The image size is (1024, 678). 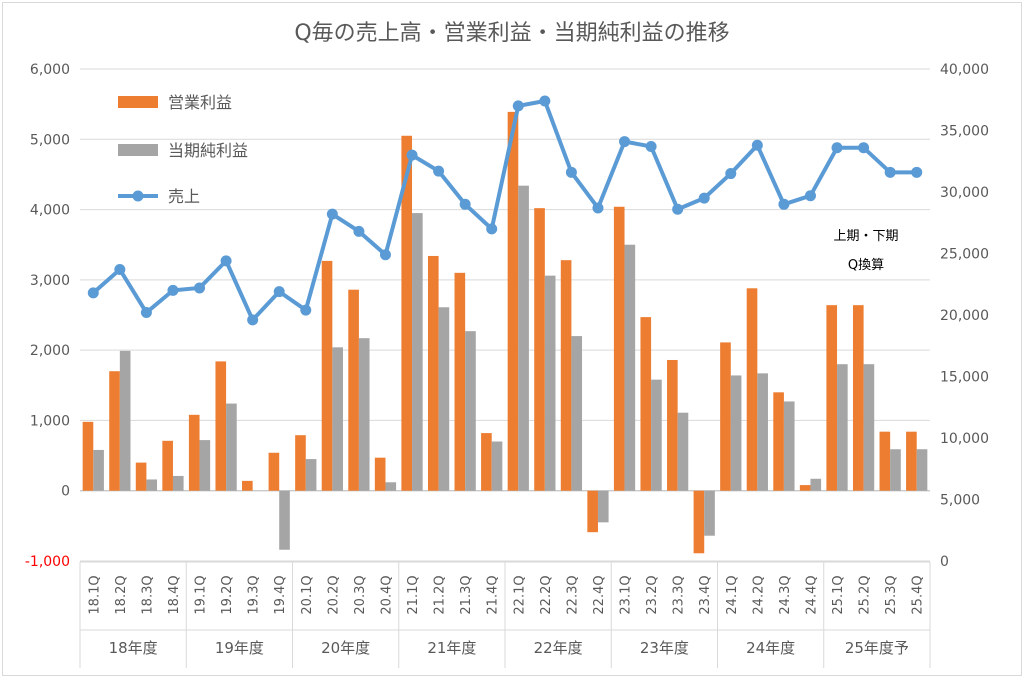 What do you see at coordinates (138, 102) in the screenshot?
I see `legend-swatch-operating-profit` at bounding box center [138, 102].